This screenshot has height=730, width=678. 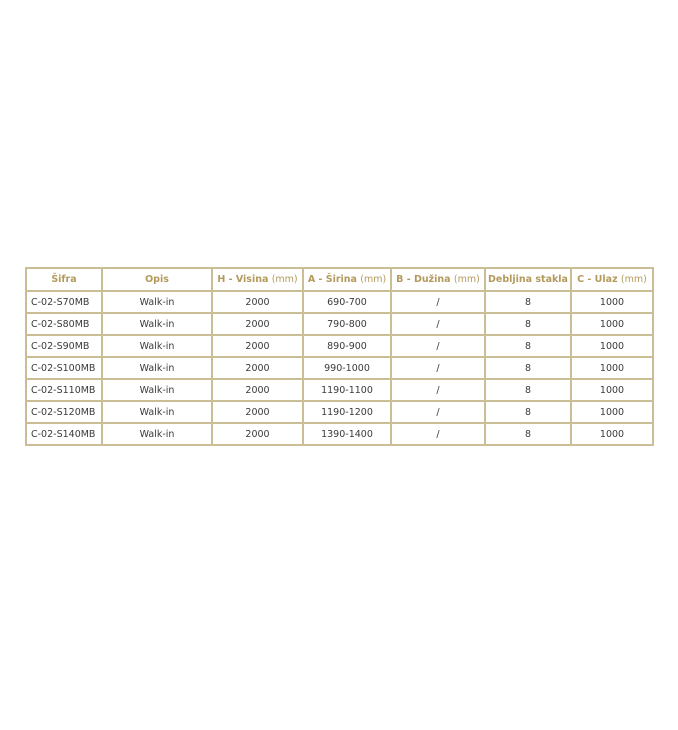 I want to click on column-header: Opis, so click(x=157, y=279).